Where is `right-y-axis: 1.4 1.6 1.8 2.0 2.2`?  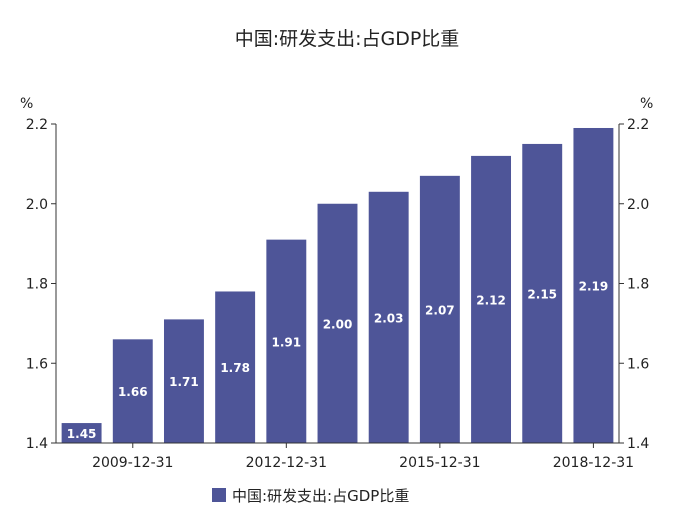
right-y-axis: 1.4 1.6 1.8 2.0 2.2 is located at coordinates (633, 284).